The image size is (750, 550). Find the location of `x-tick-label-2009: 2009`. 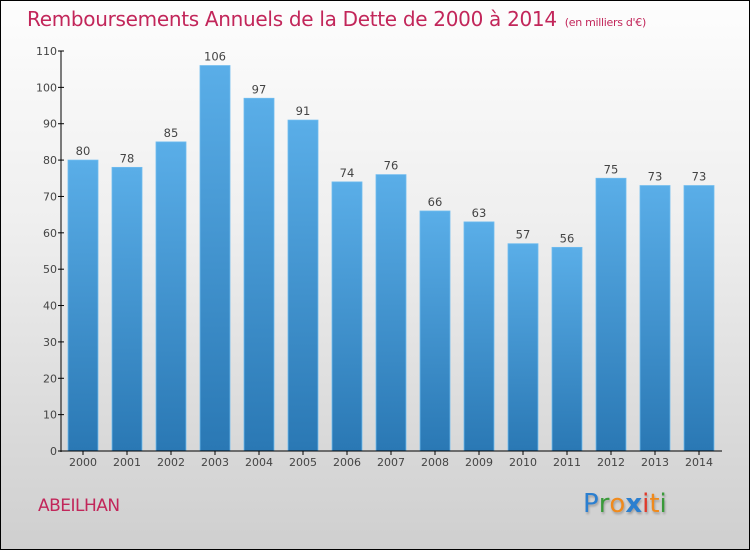

x-tick-label-2009: 2009 is located at coordinates (479, 462).